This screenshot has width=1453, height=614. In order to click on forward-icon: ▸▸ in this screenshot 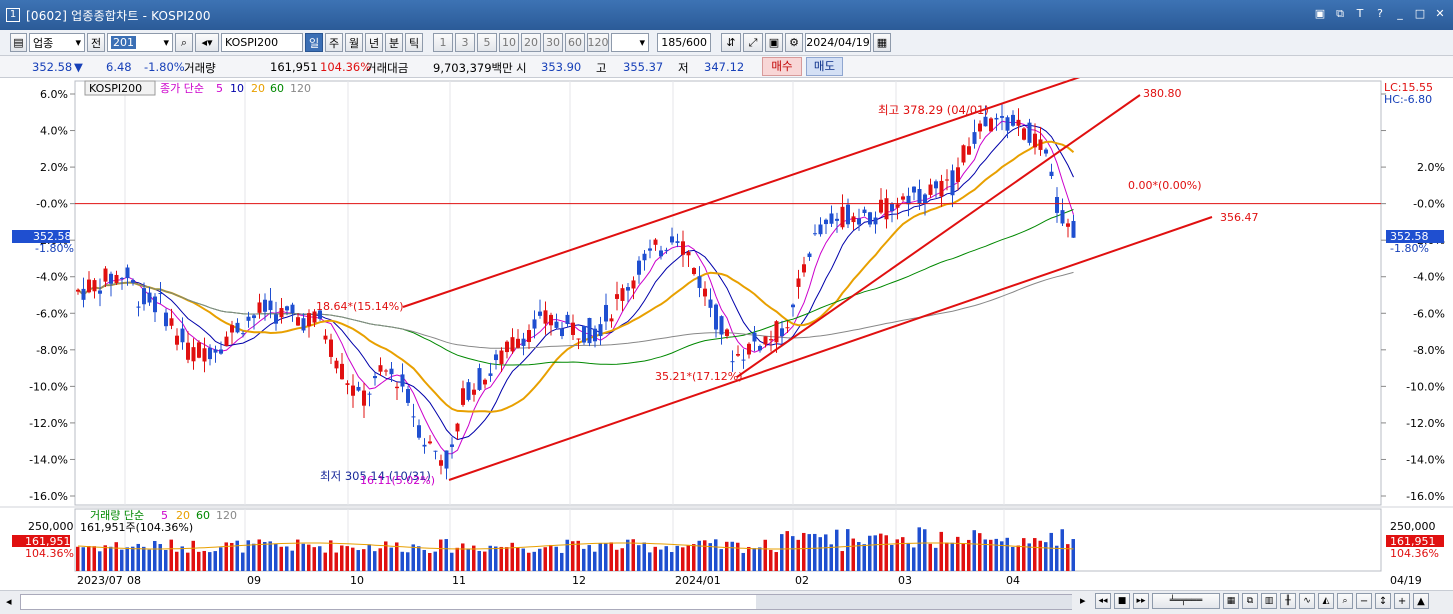, I will do `click(1141, 601)`.